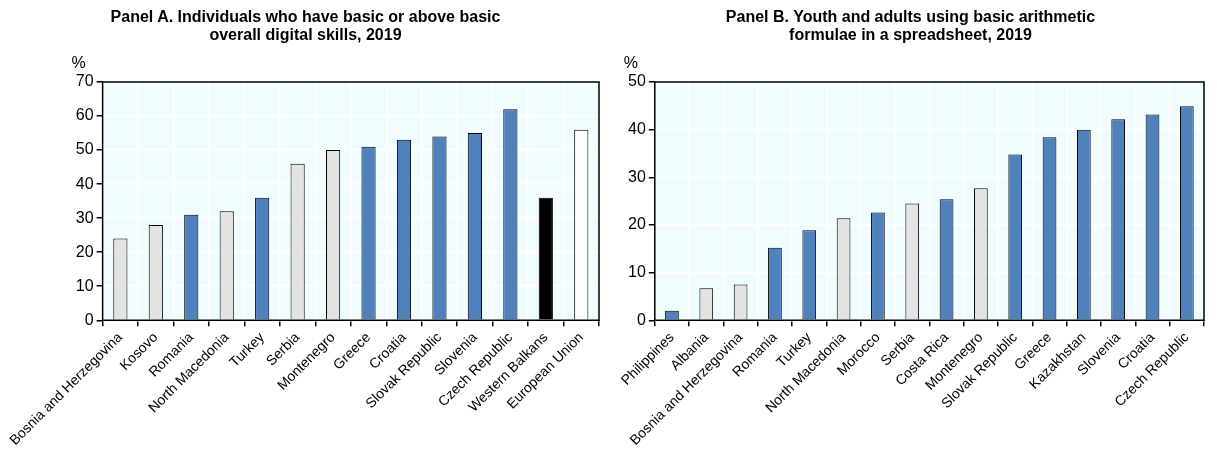 The height and width of the screenshot is (464, 1217). Describe the element at coordinates (910, 26) in the screenshot. I see `chart-title: Panel B. Youth and adults using basic arithmetic formulae in a spreadsheet, 2019` at that location.